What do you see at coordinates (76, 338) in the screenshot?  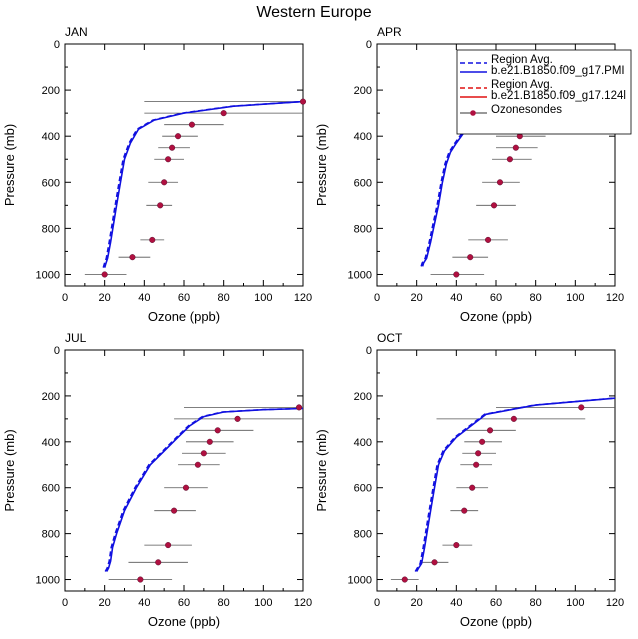 I see `panel-label: JUL` at bounding box center [76, 338].